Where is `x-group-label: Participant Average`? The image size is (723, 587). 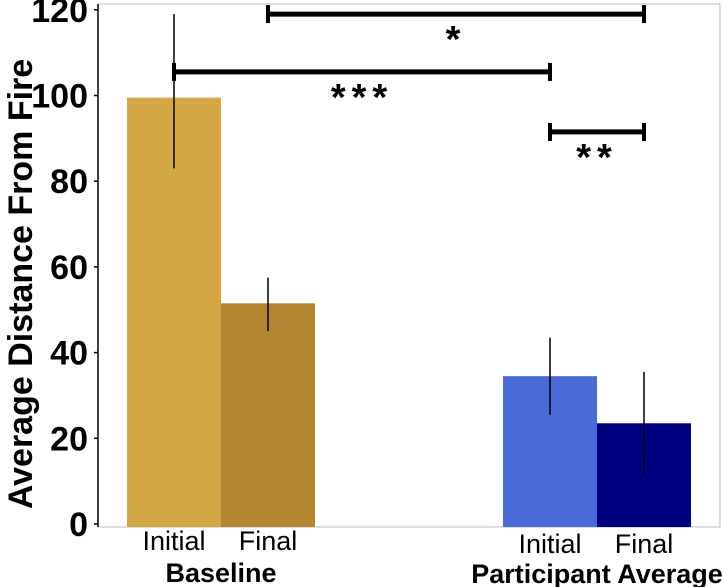
x-group-label: Participant Average is located at coordinates (597, 573).